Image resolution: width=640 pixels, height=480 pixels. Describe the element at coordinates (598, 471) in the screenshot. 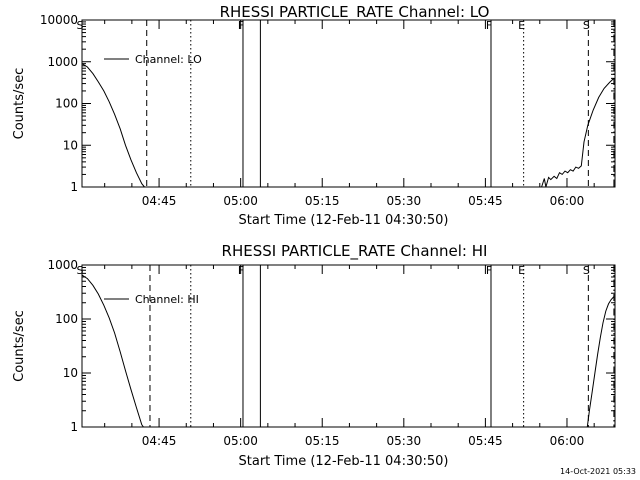

I see `generation-timestamp: 14-Oct-2021 05:33` at that location.